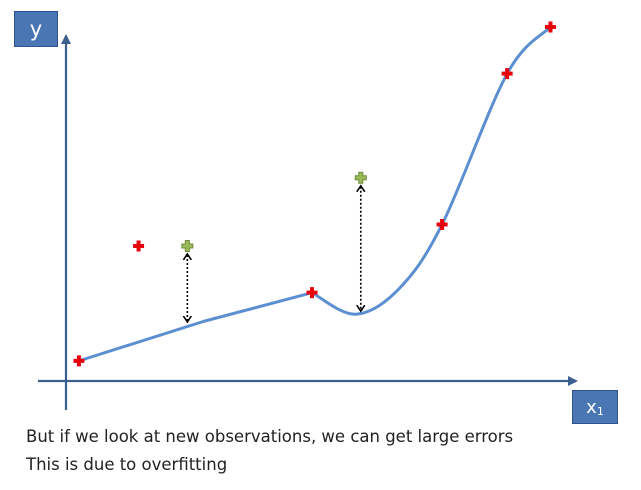 Image resolution: width=641 pixels, height=490 pixels. I want to click on y-axis-label: y, so click(36, 29).